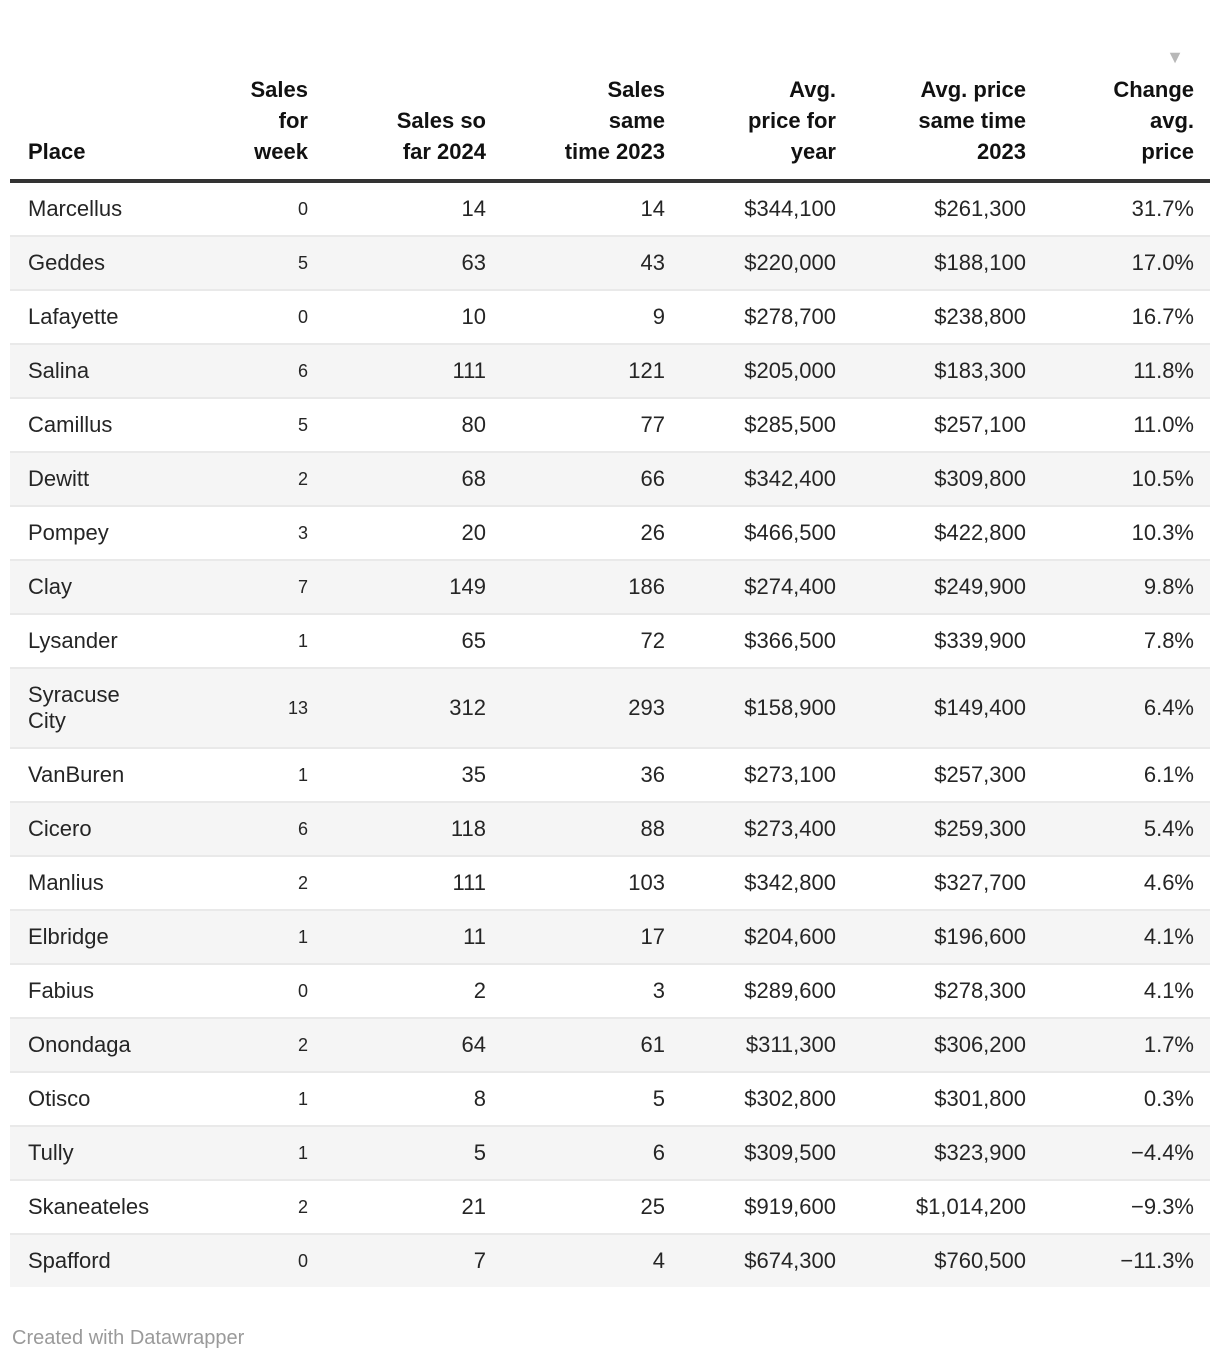 The height and width of the screenshot is (1372, 1220). What do you see at coordinates (1162, 1206) in the screenshot?
I see `cell-change_avg_price: −9.3%` at bounding box center [1162, 1206].